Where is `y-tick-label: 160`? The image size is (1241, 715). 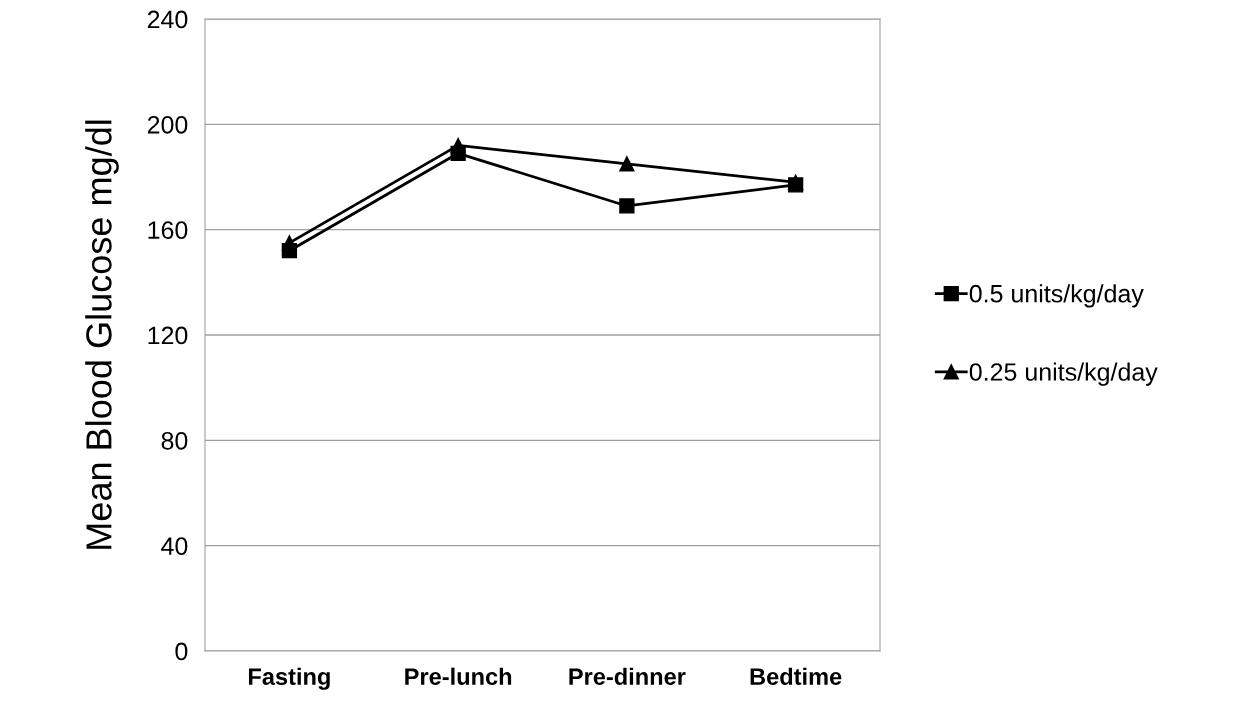
y-tick-label: 160 is located at coordinates (168, 230).